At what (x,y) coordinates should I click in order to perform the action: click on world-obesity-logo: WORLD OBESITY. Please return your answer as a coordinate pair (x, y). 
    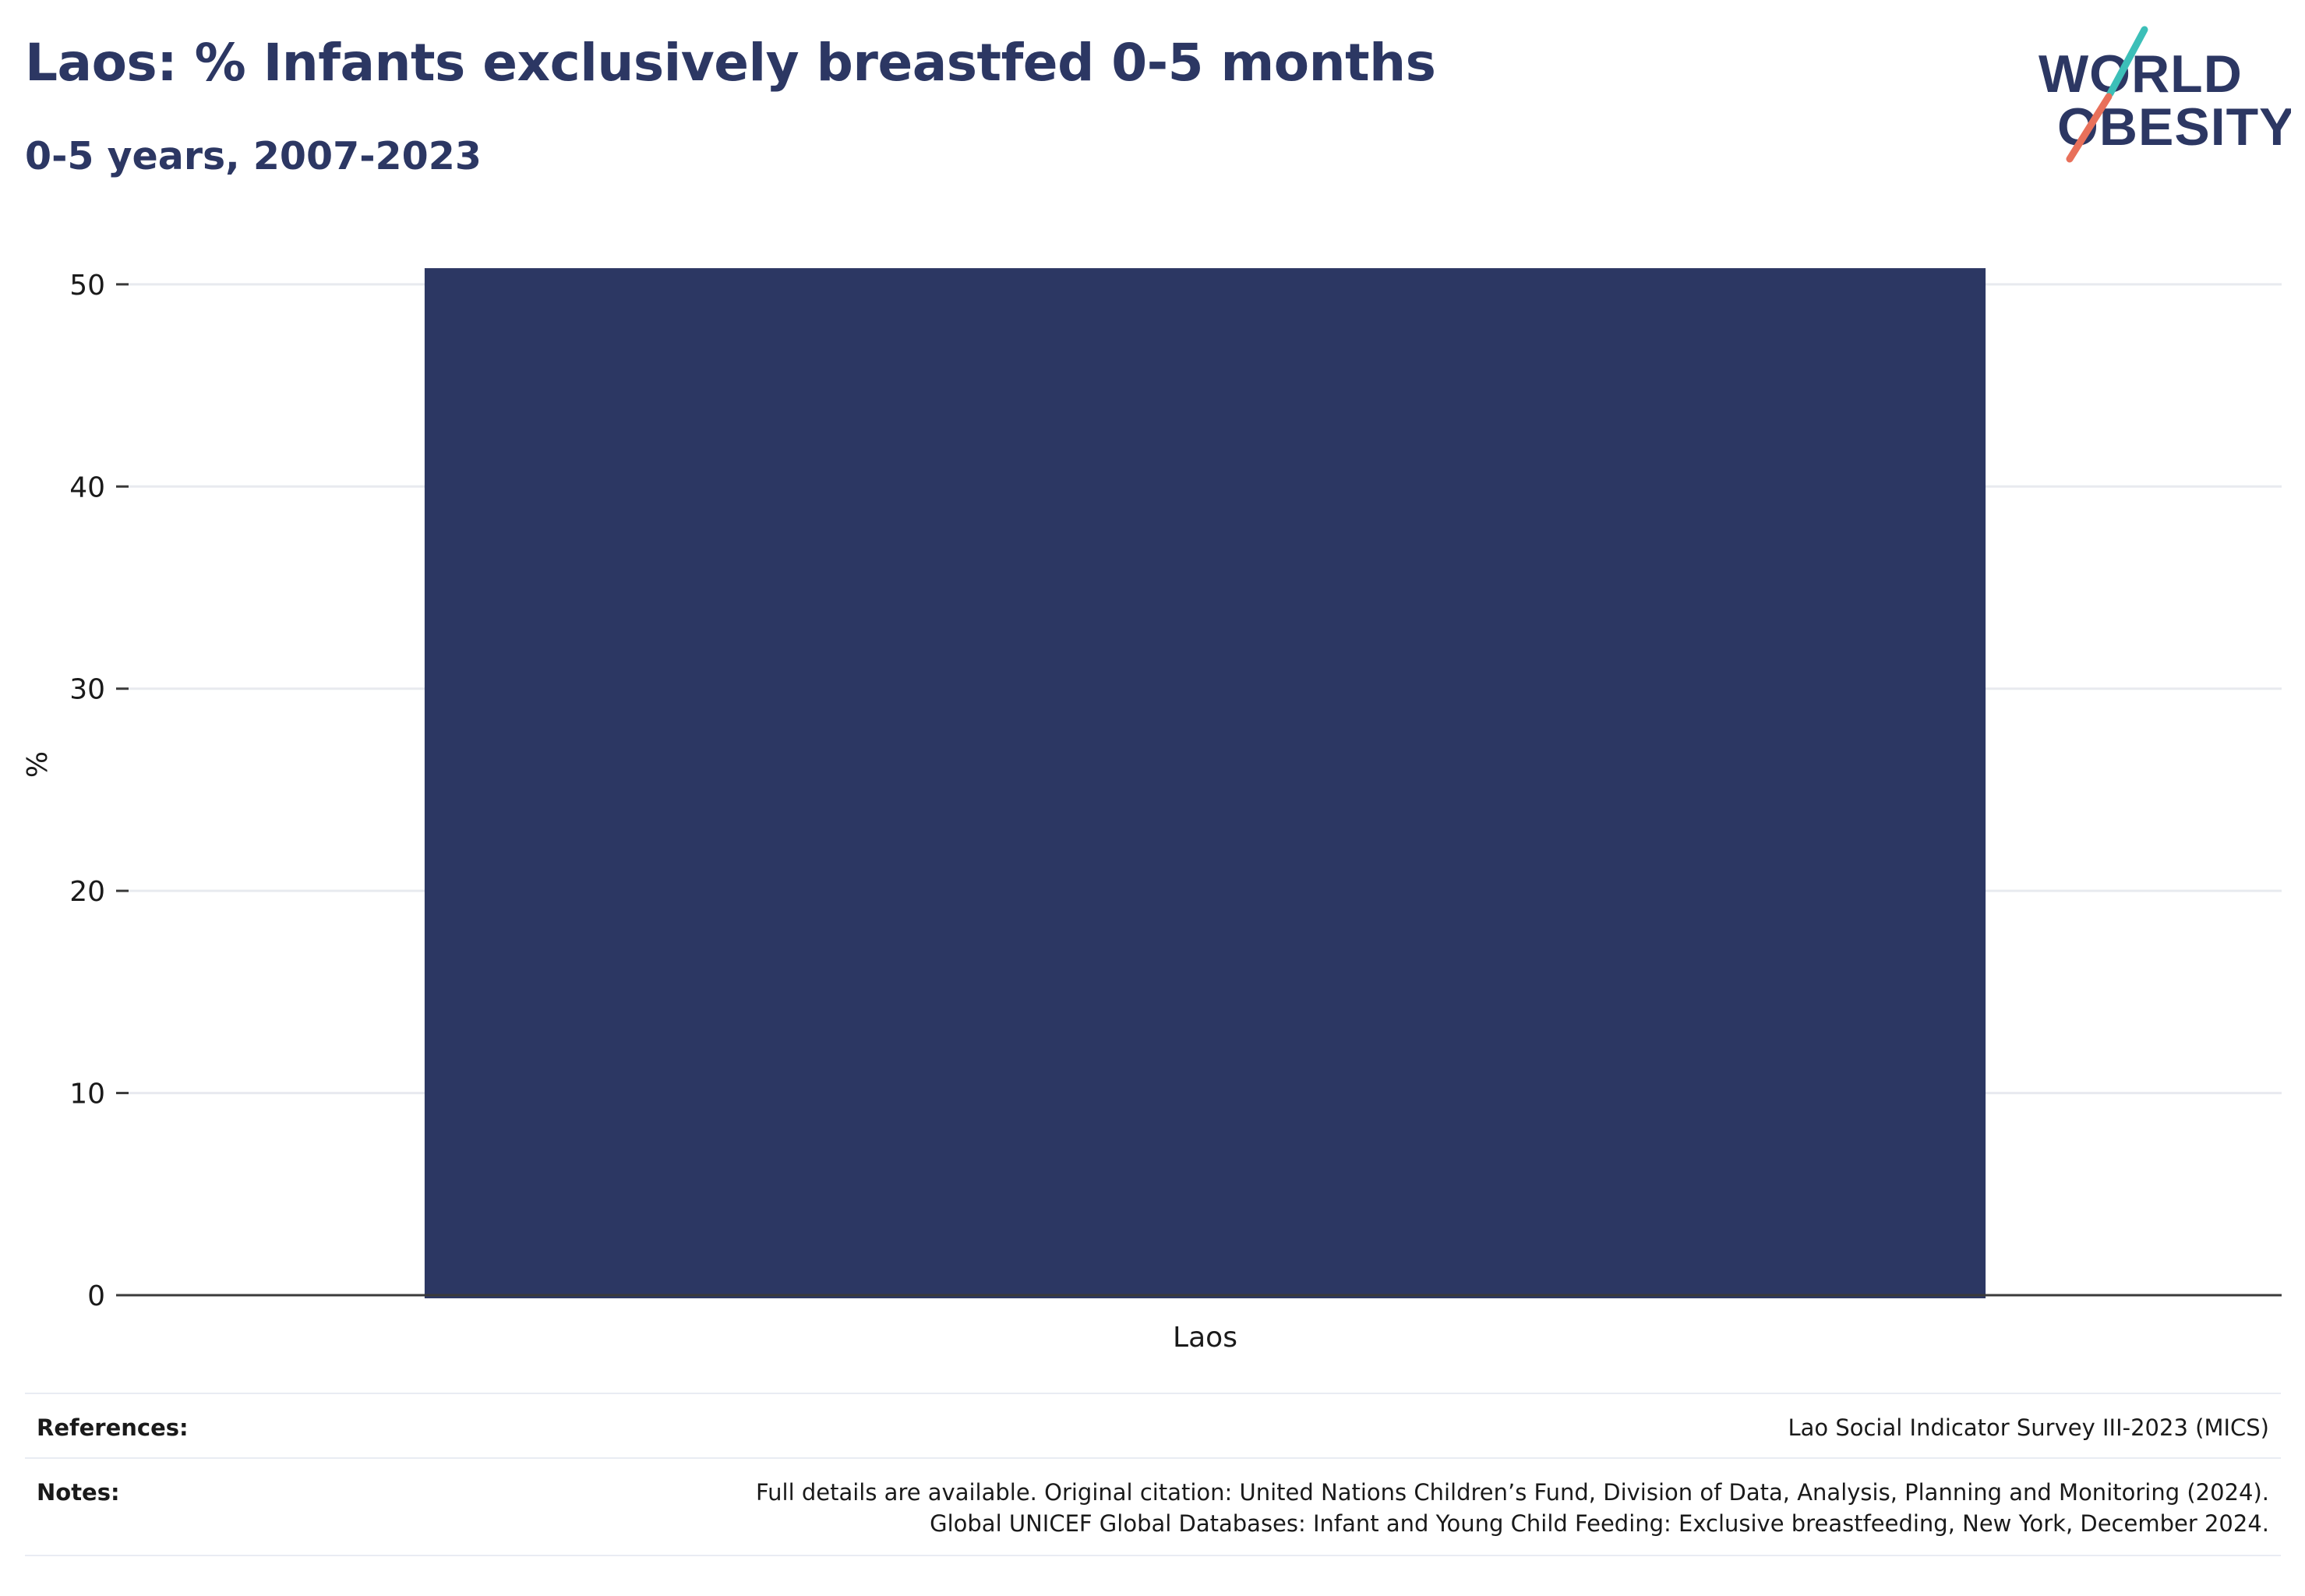
    Looking at the image, I should click on (2164, 94).